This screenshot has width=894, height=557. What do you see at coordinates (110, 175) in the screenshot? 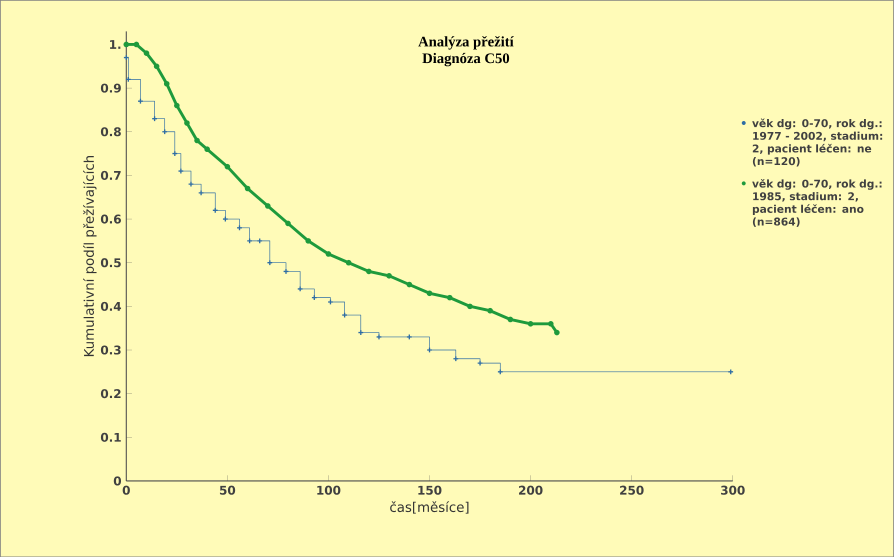
I see `y-tick-label: 0.7` at bounding box center [110, 175].